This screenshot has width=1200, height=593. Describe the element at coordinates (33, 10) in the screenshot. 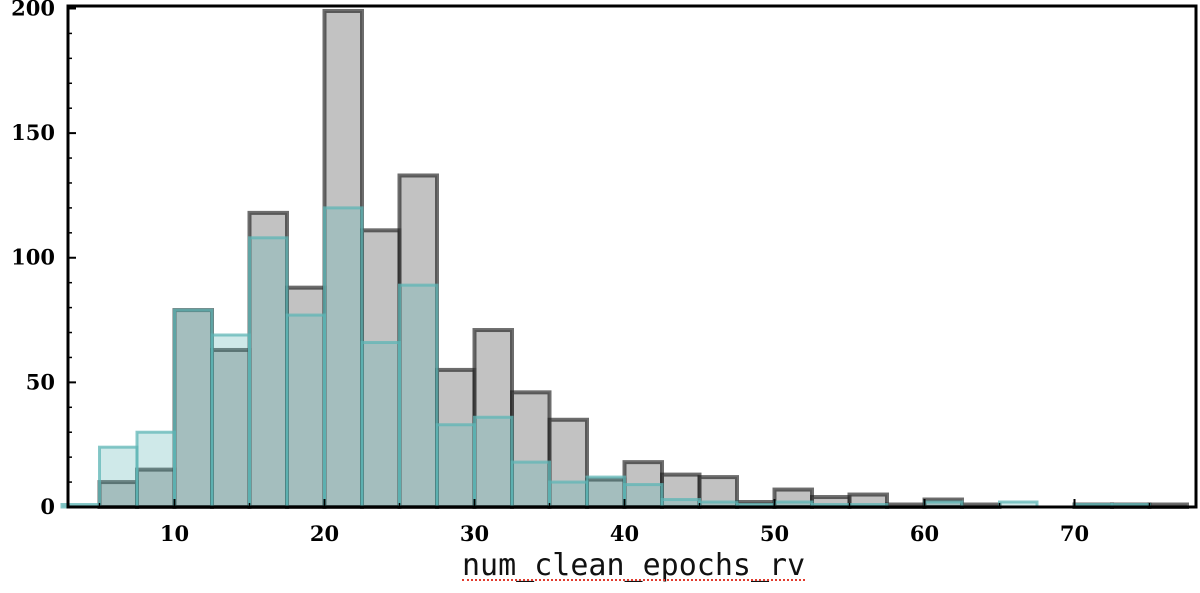

I see `y-tick-label-200: 200` at that location.